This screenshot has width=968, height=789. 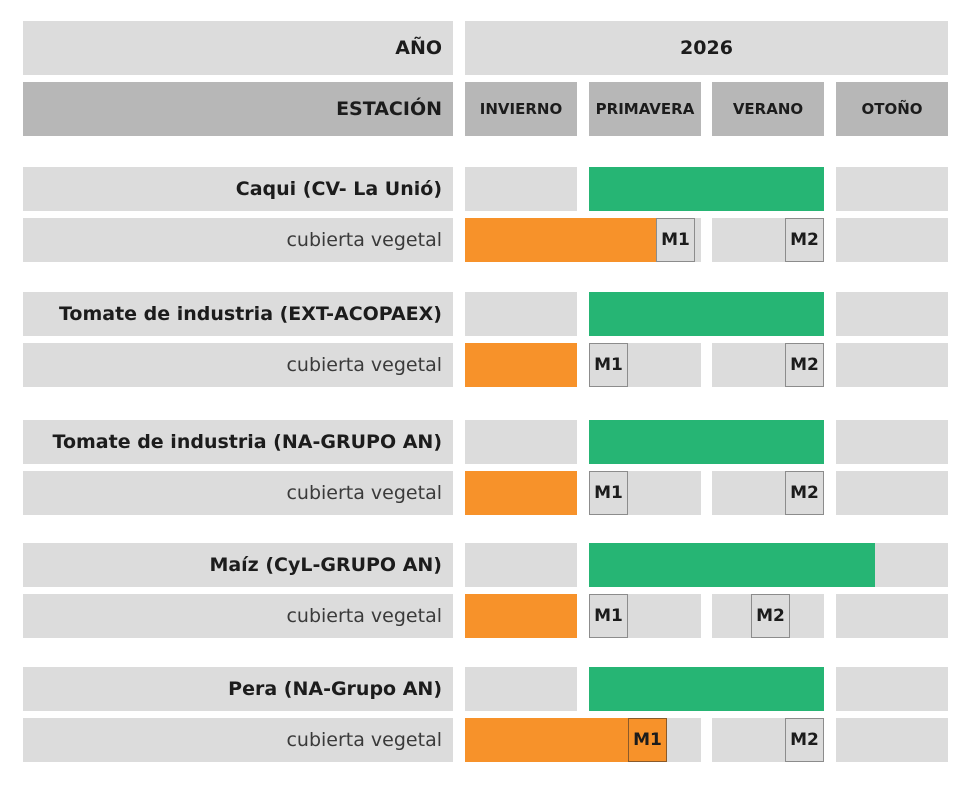 What do you see at coordinates (645, 109) in the screenshot?
I see `season-header-2: PRIMAVERA` at bounding box center [645, 109].